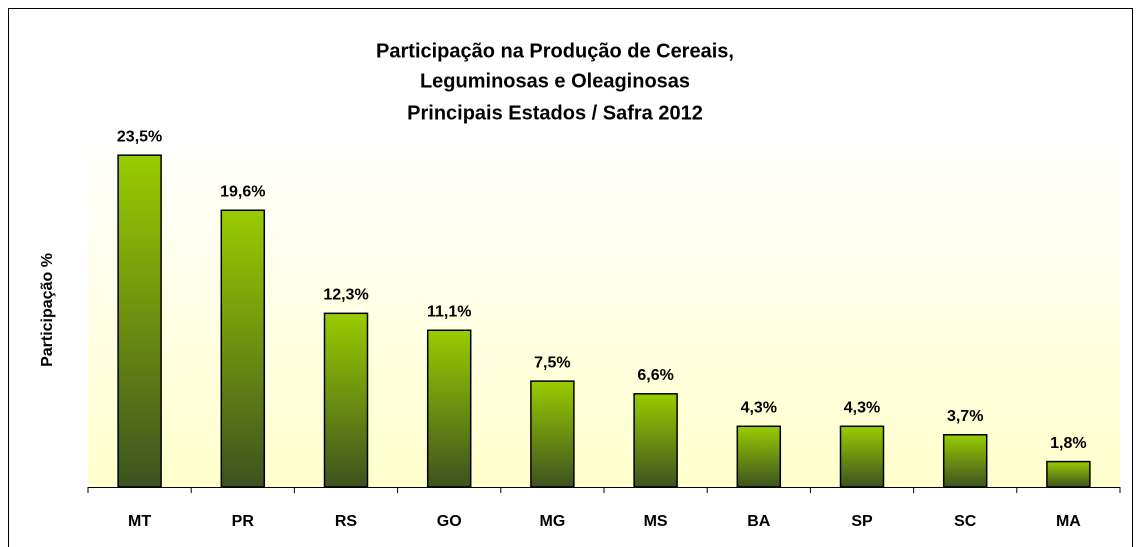 The width and height of the screenshot is (1141, 547). Describe the element at coordinates (139, 521) in the screenshot. I see `x-tick-label: MT` at that location.